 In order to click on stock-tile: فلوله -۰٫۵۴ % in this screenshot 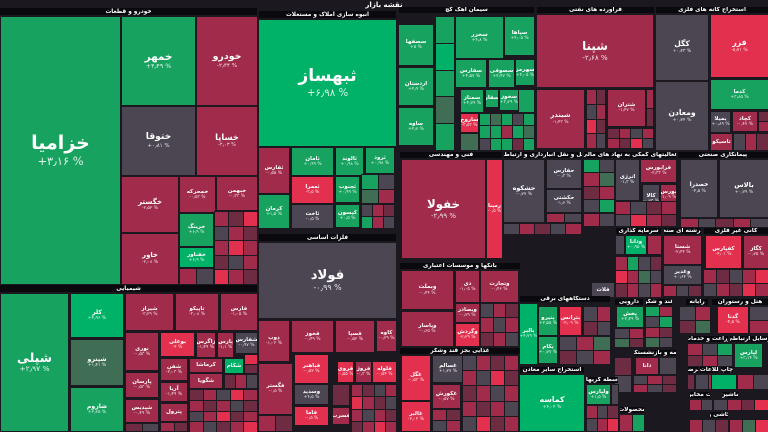, I will do `click(384, 372)`.